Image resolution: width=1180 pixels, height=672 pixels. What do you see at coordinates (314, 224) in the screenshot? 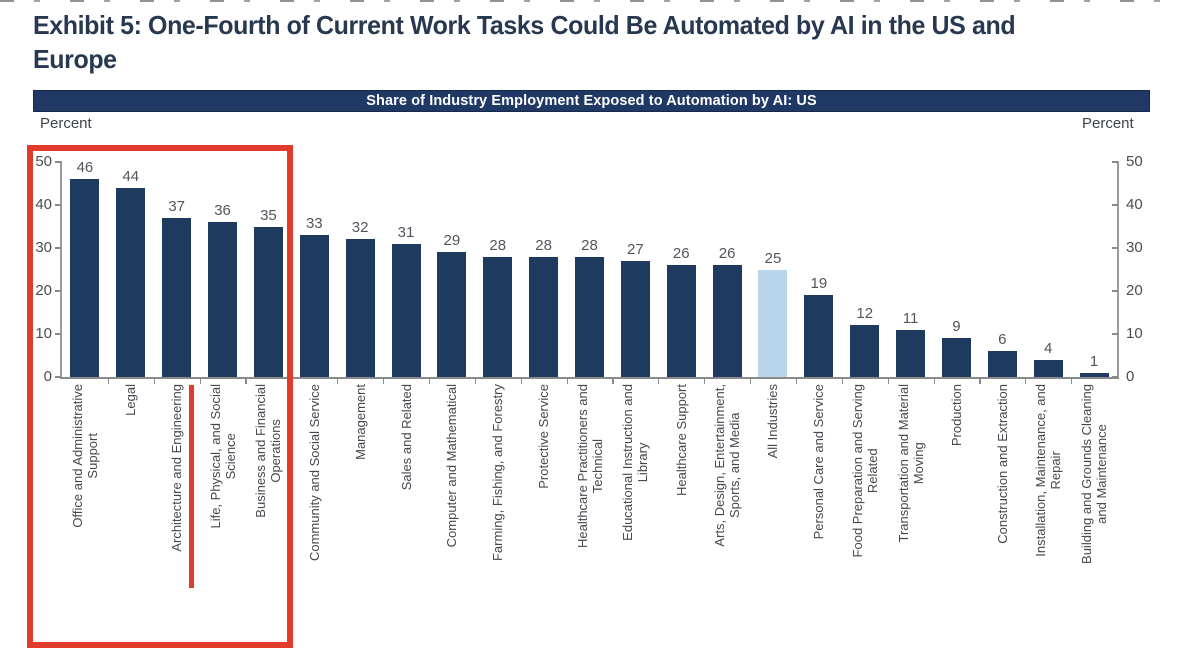
I see `bar-value-label: 33` at bounding box center [314, 224].